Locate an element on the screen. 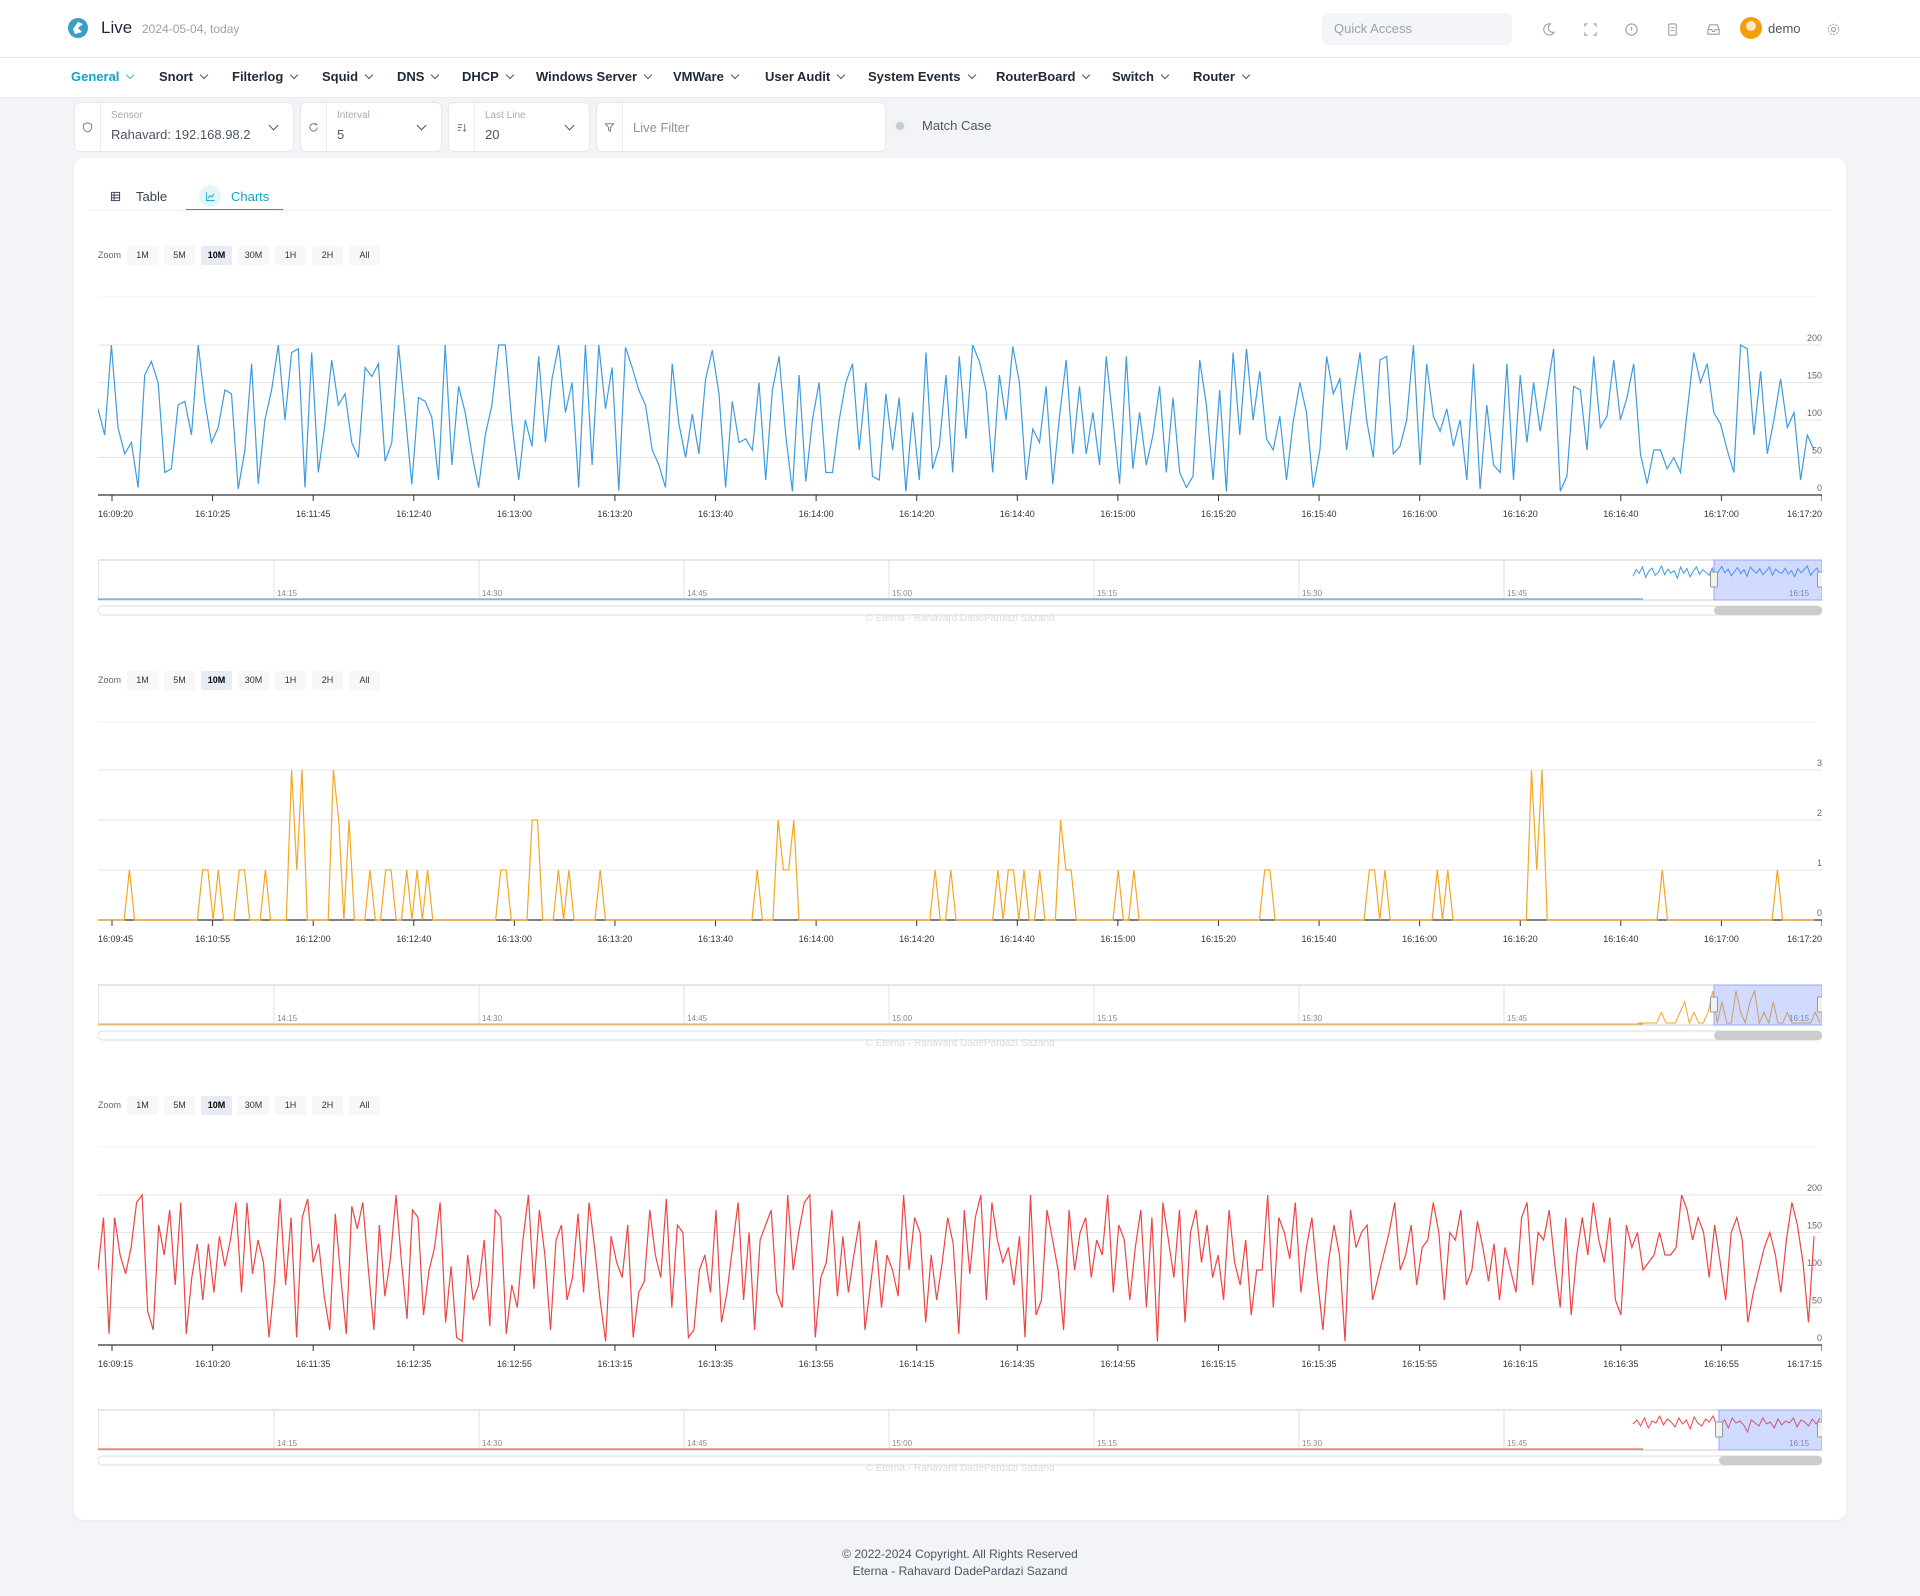 The image size is (1920, 1596). nav-item-squid: Squid is located at coordinates (348, 76).